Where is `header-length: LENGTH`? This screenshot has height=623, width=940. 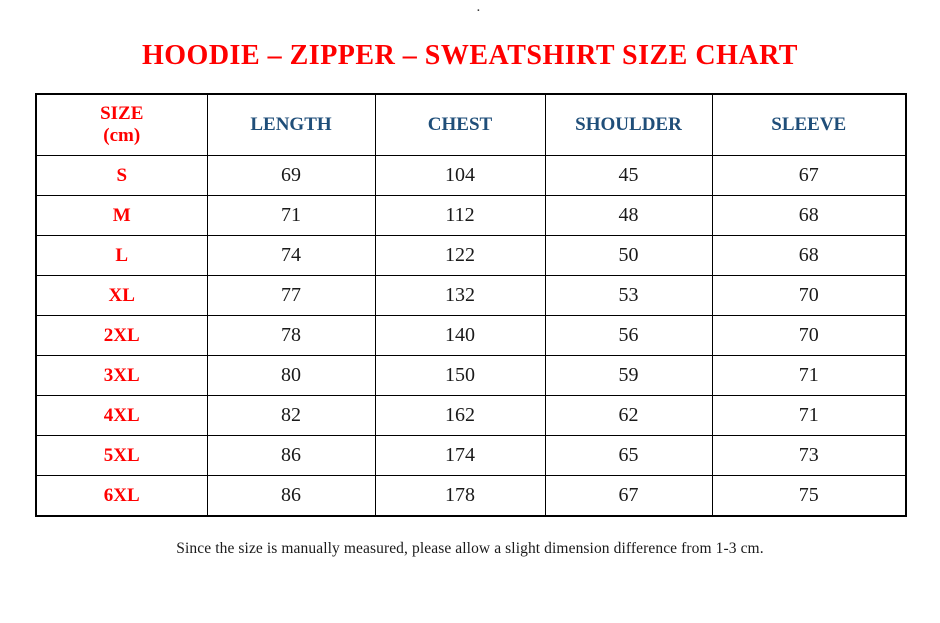
header-length: LENGTH is located at coordinates (291, 124).